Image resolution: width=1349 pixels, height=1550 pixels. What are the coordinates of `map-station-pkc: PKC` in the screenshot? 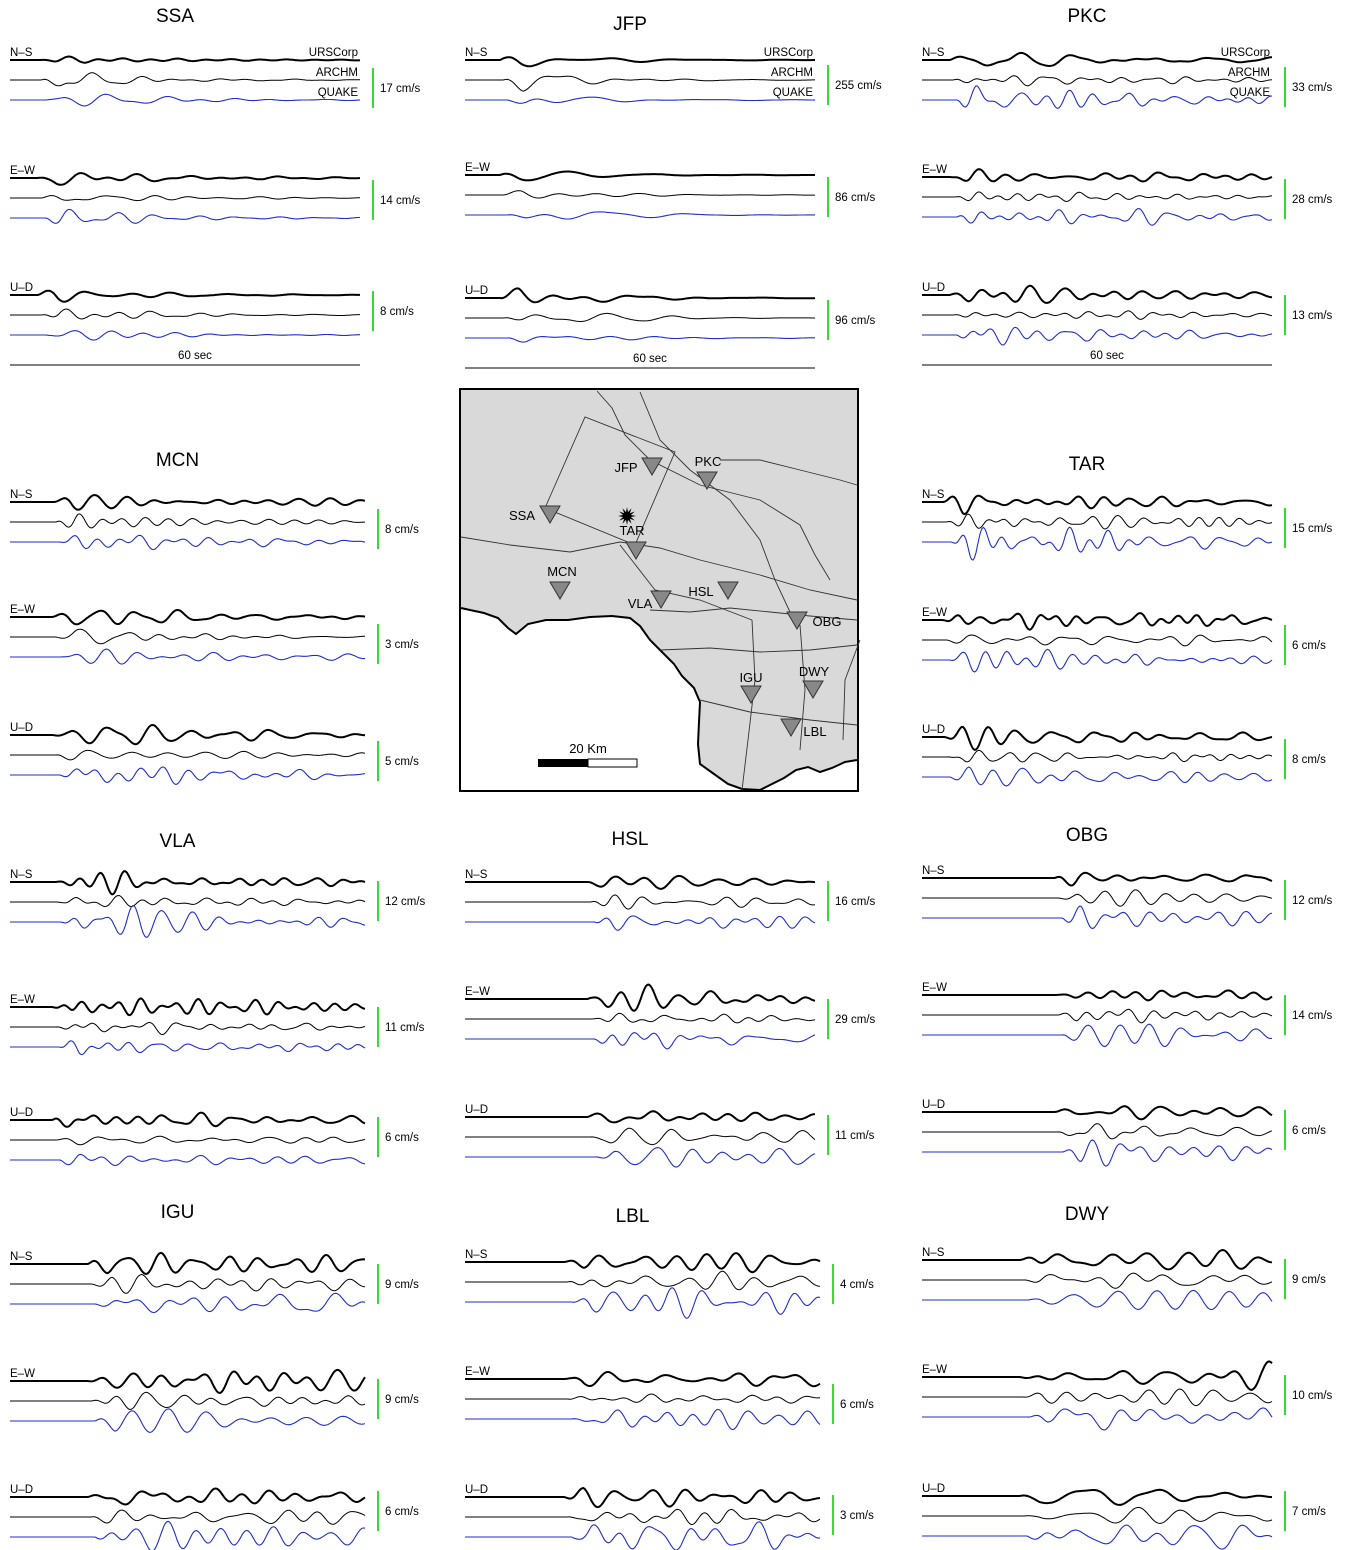 It's located at (708, 472).